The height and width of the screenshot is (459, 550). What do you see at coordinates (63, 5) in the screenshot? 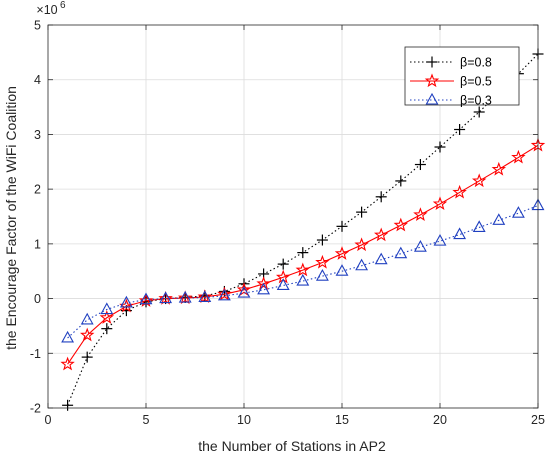
I see `y-exponent-power: 6` at bounding box center [63, 5].